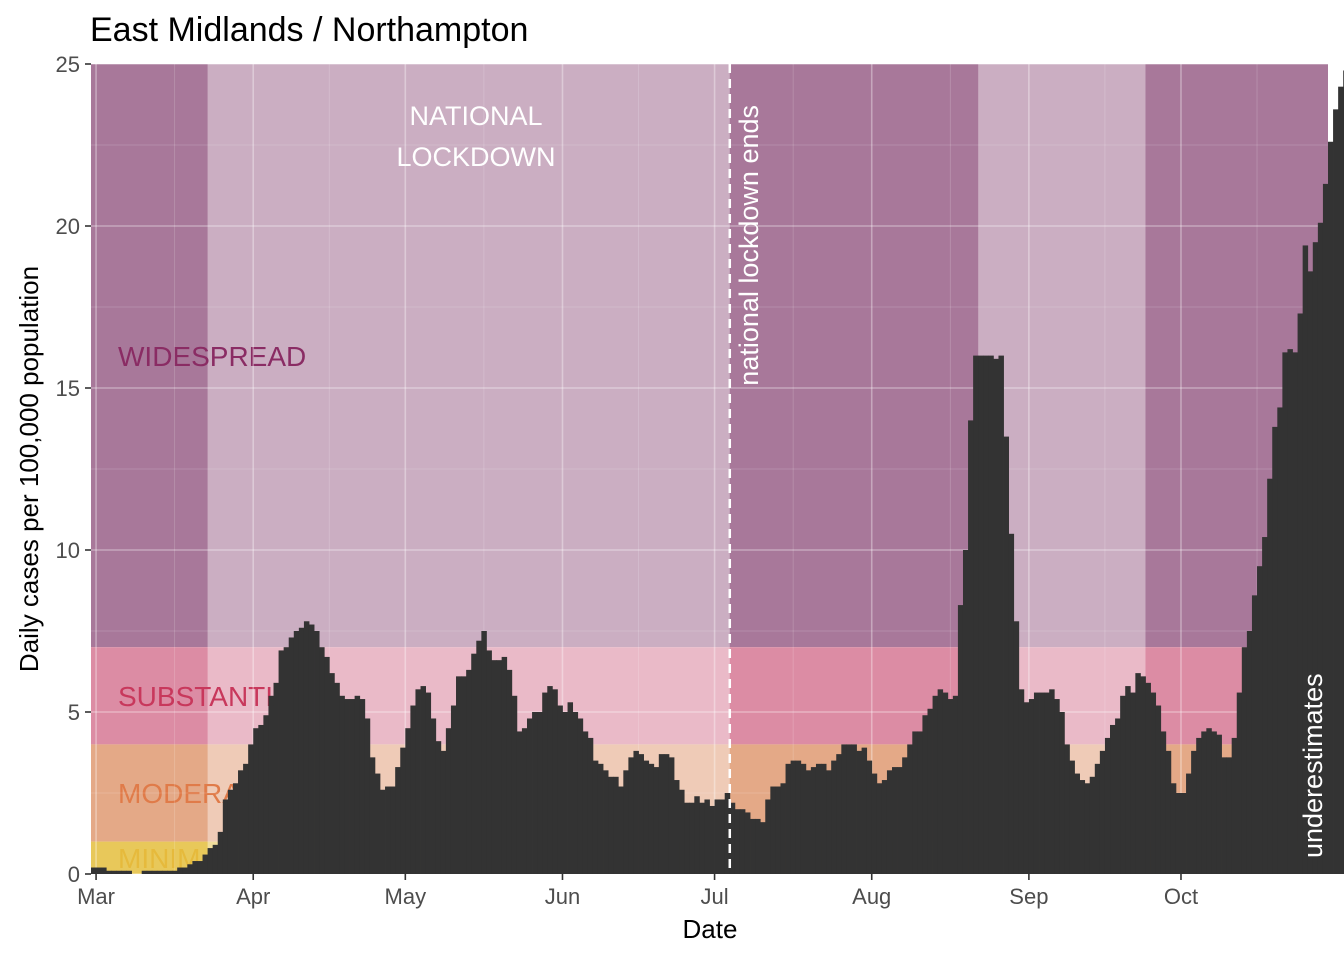 Image resolution: width=1344 pixels, height=960 pixels. What do you see at coordinates (710, 929) in the screenshot?
I see `x-axis-title: Date` at bounding box center [710, 929].